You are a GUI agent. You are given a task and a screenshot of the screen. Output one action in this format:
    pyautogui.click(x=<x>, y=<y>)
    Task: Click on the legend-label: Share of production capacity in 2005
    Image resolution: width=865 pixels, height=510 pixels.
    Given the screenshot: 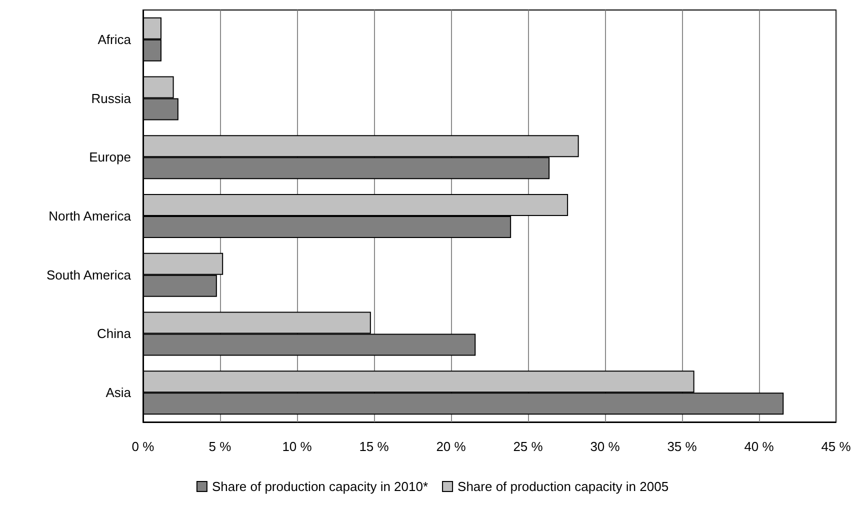 What is the action you would take?
    pyautogui.click(x=563, y=486)
    